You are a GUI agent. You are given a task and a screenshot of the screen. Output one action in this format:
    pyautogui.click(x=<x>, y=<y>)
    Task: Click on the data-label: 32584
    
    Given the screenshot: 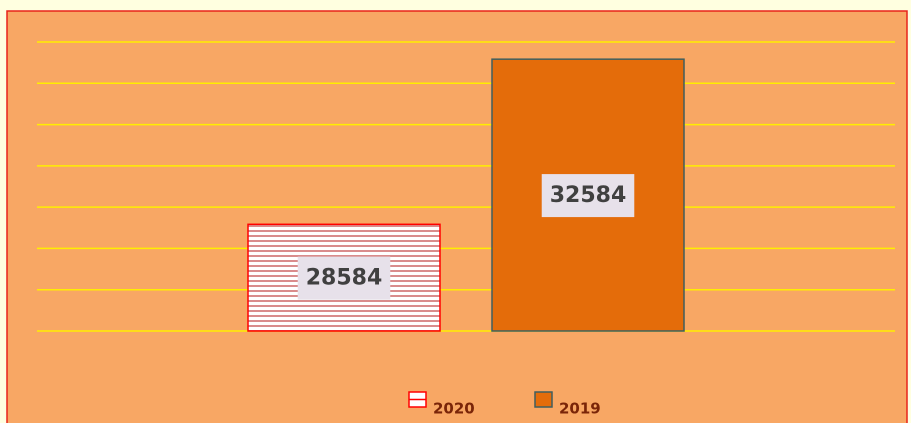 What is the action you would take?
    pyautogui.click(x=588, y=195)
    